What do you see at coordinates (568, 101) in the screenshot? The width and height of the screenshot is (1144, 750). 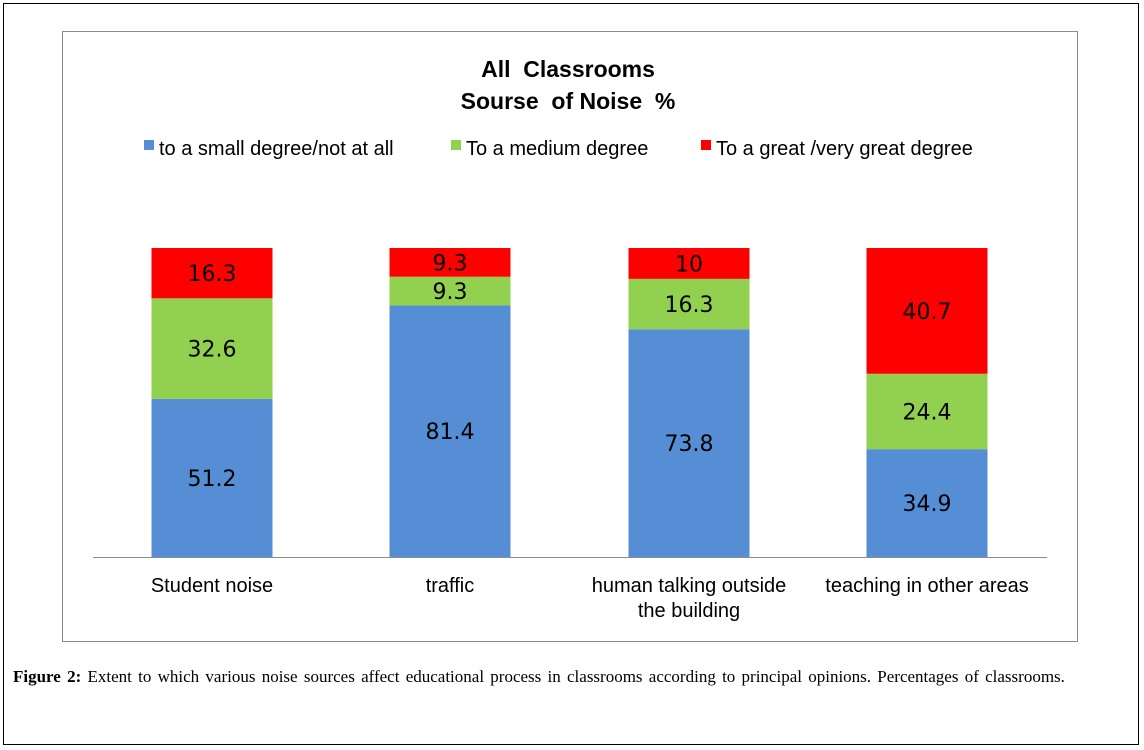 I see `title-line-2: Sourse of Noise %` at bounding box center [568, 101].